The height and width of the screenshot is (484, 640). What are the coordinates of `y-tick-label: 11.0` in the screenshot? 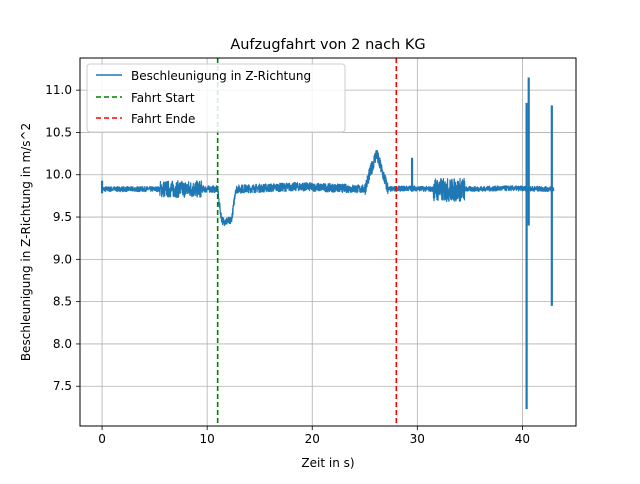 It's located at (58, 90).